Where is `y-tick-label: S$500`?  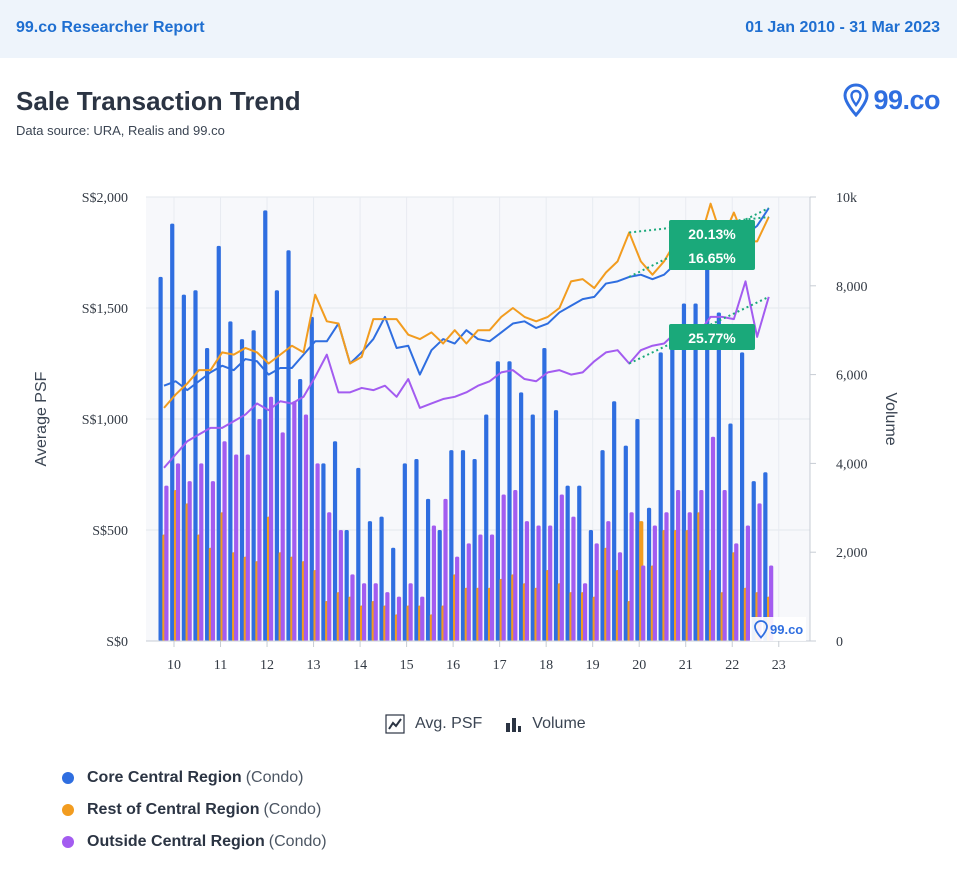 y-tick-label: S$500 is located at coordinates (110, 531).